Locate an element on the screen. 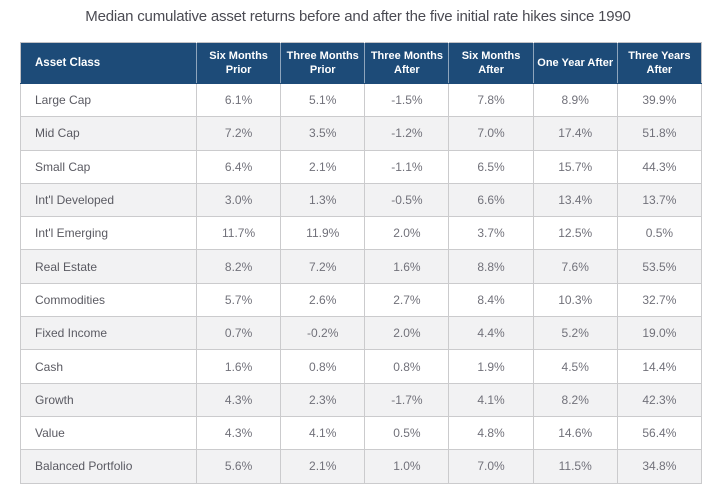 Image resolution: width=716 pixels, height=484 pixels. value-cell: 32.7% is located at coordinates (659, 300).